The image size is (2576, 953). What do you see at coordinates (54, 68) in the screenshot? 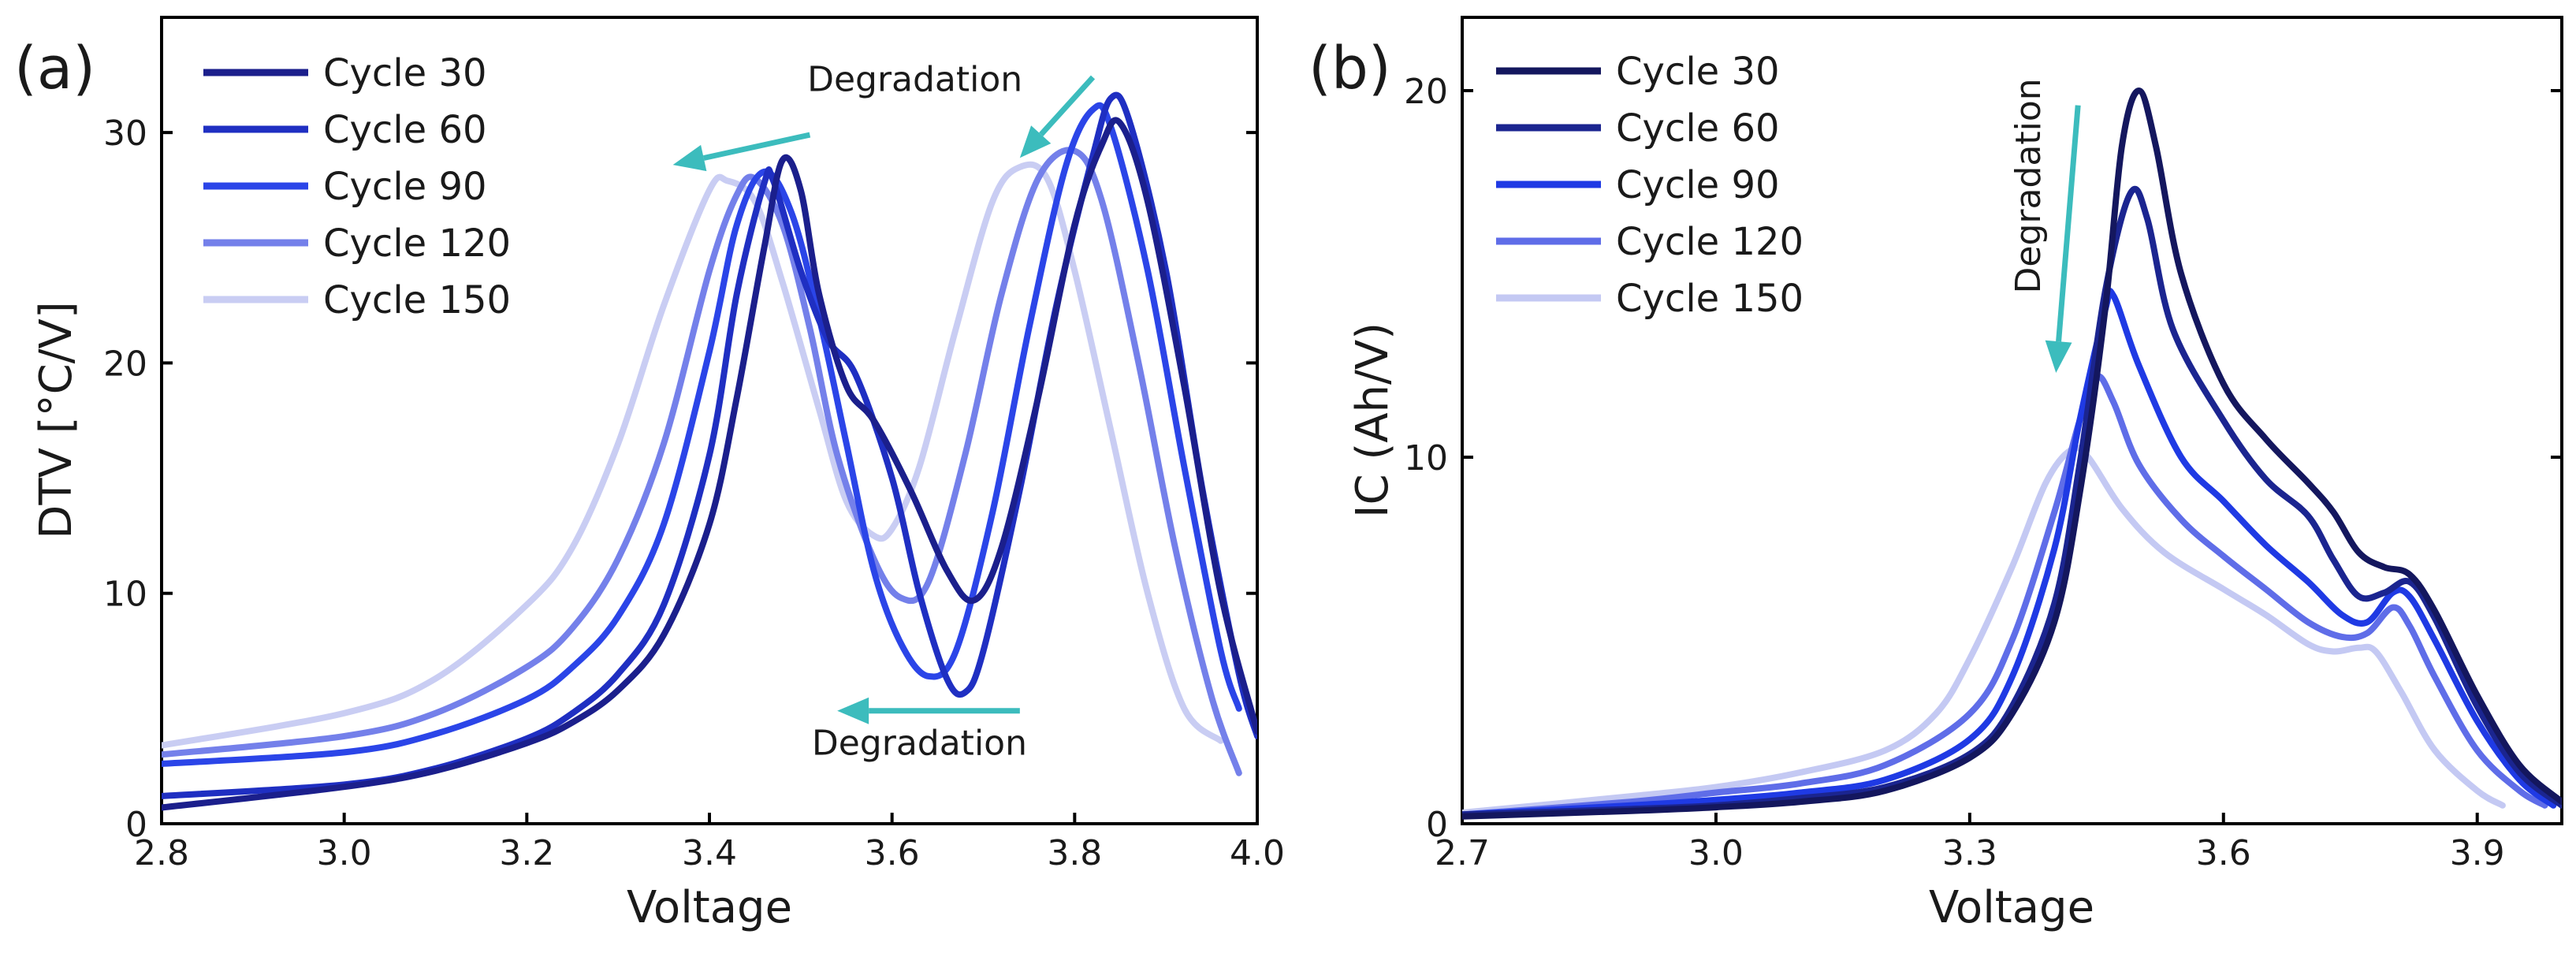
I see `panel-a-label: (a)` at bounding box center [54, 68].